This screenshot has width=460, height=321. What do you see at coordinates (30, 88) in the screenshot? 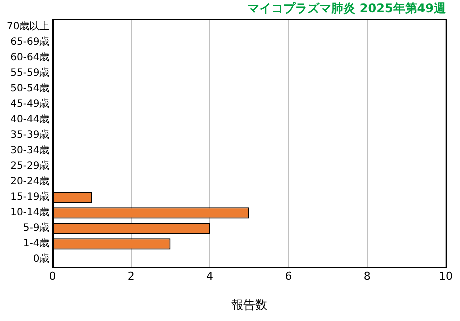
I see `y-tick-label: 50-54歳` at bounding box center [30, 88].